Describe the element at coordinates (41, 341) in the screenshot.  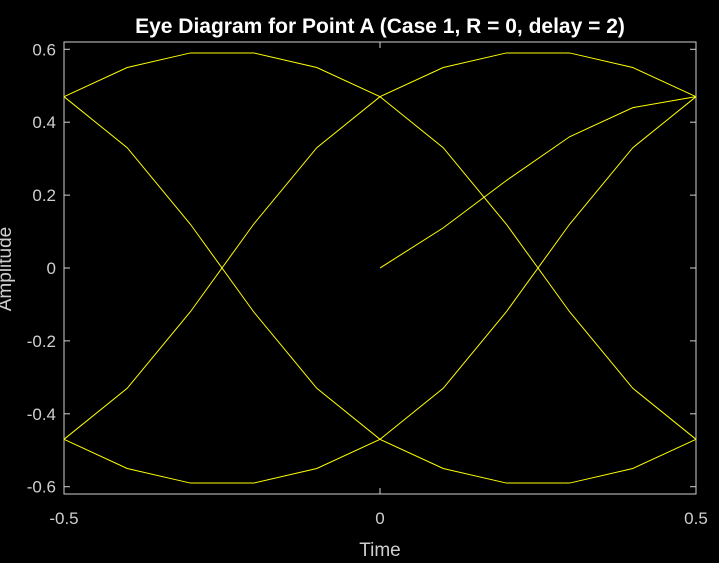
I see `y-tick-label: -0.2` at that location.